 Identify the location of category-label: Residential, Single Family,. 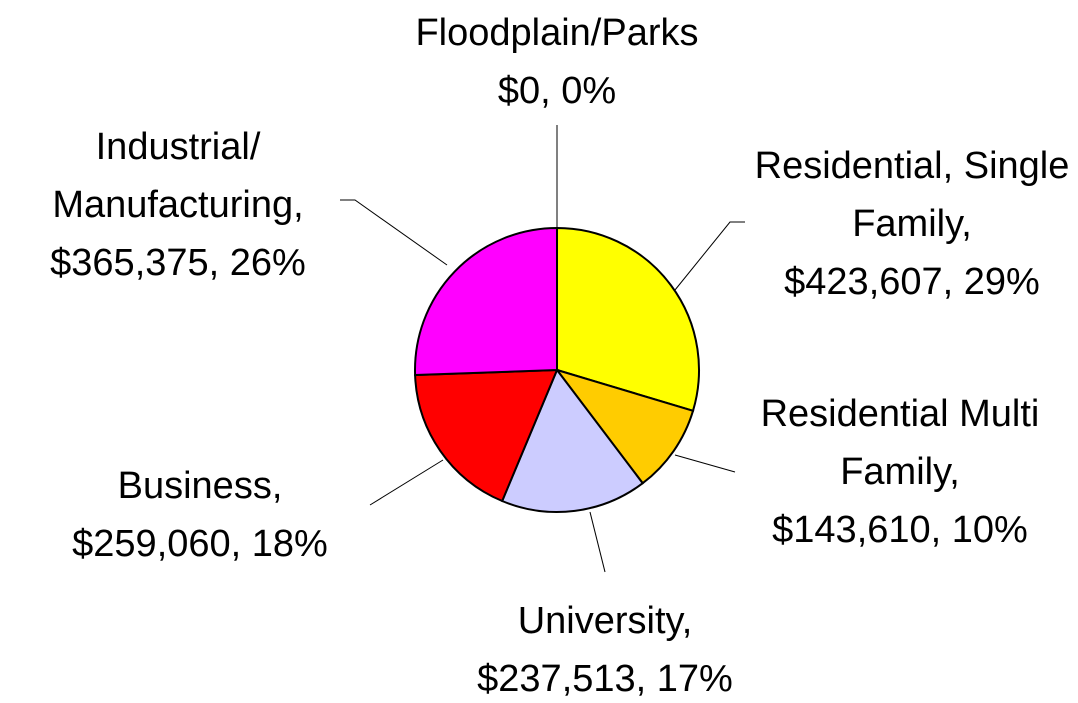
(912, 195).